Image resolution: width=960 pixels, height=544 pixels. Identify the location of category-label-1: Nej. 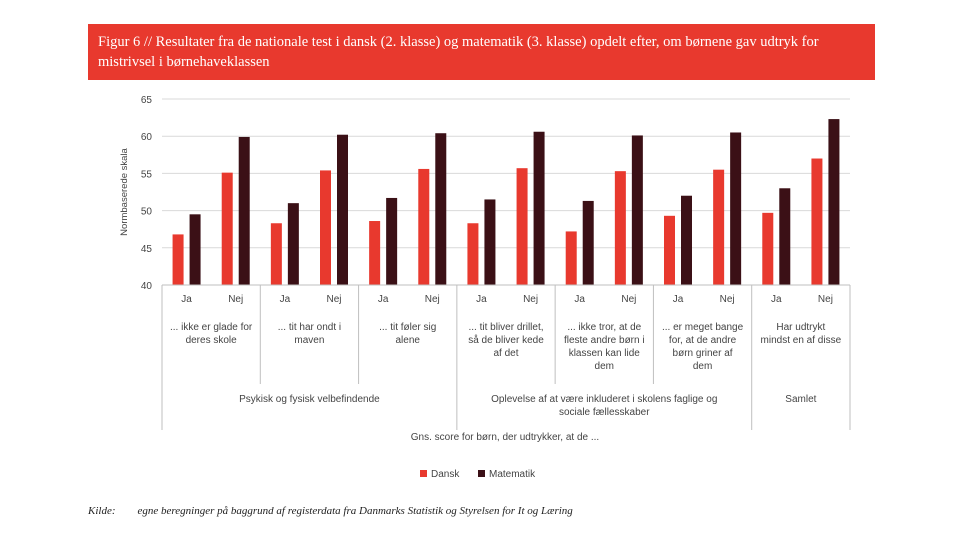
(235, 299).